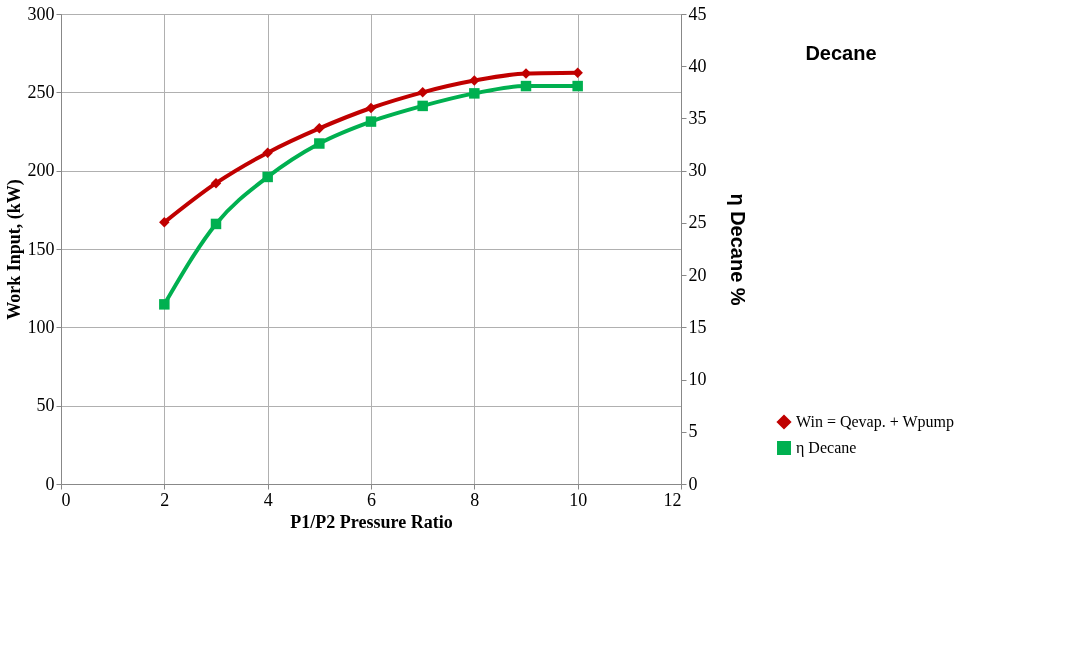 The width and height of the screenshot is (1086, 646). Describe the element at coordinates (693, 431) in the screenshot. I see `y2-tick-label: 5` at that location.